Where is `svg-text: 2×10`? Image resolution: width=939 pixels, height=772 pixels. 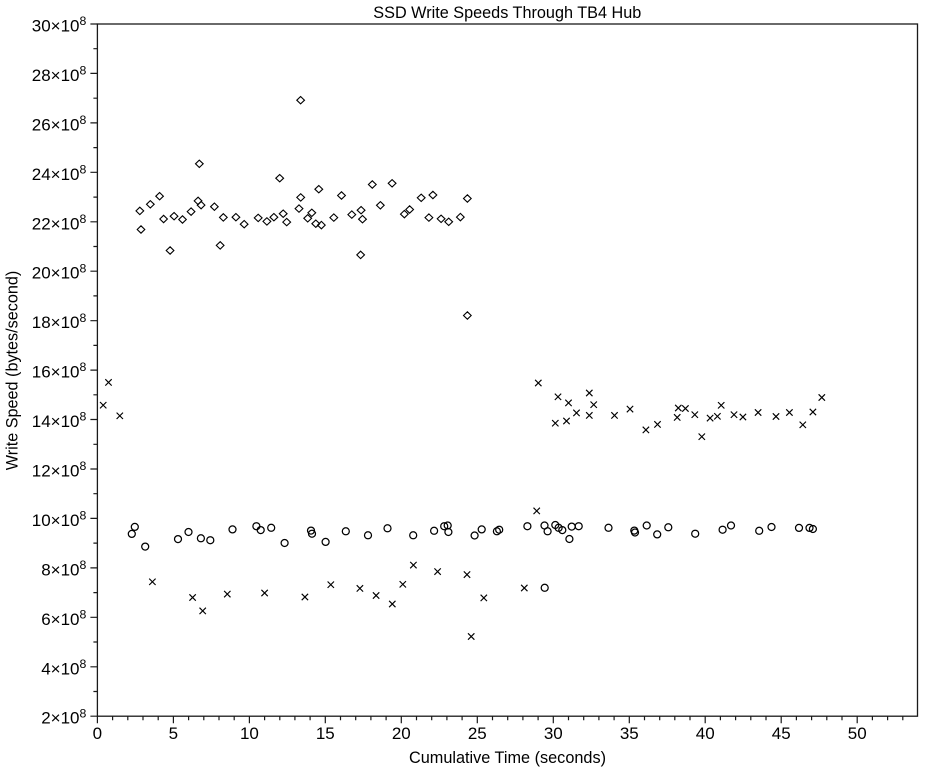
svg-text: 2×10 is located at coordinates (60, 718).